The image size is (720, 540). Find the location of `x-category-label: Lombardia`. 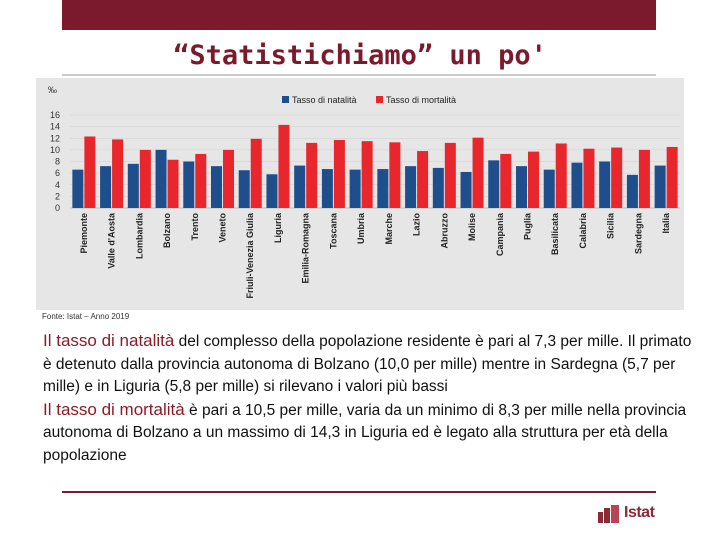

x-category-label: Lombardia is located at coordinates (139, 235).